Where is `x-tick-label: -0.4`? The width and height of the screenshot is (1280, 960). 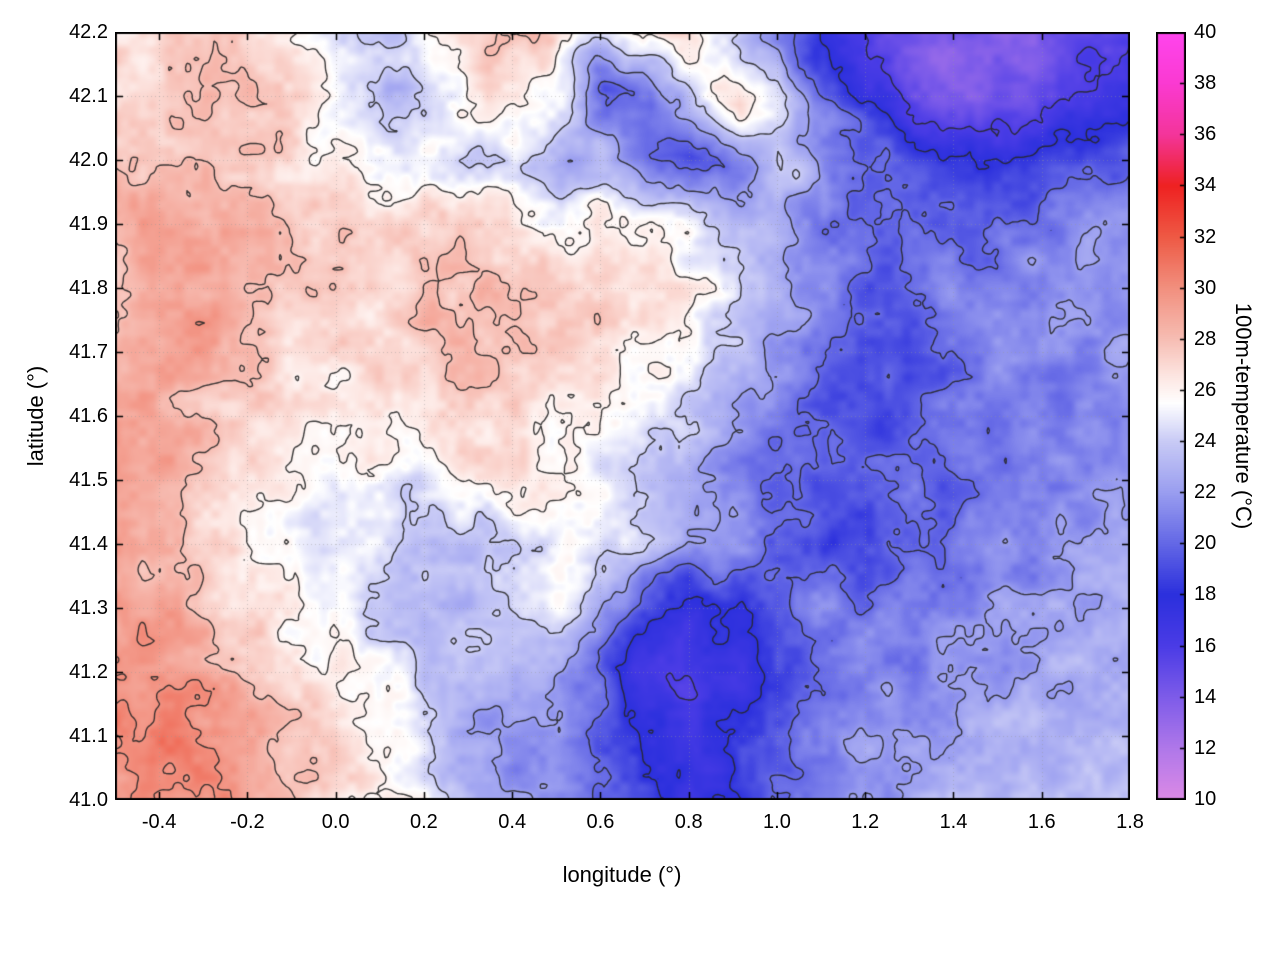 x-tick-label: -0.4 is located at coordinates (159, 822).